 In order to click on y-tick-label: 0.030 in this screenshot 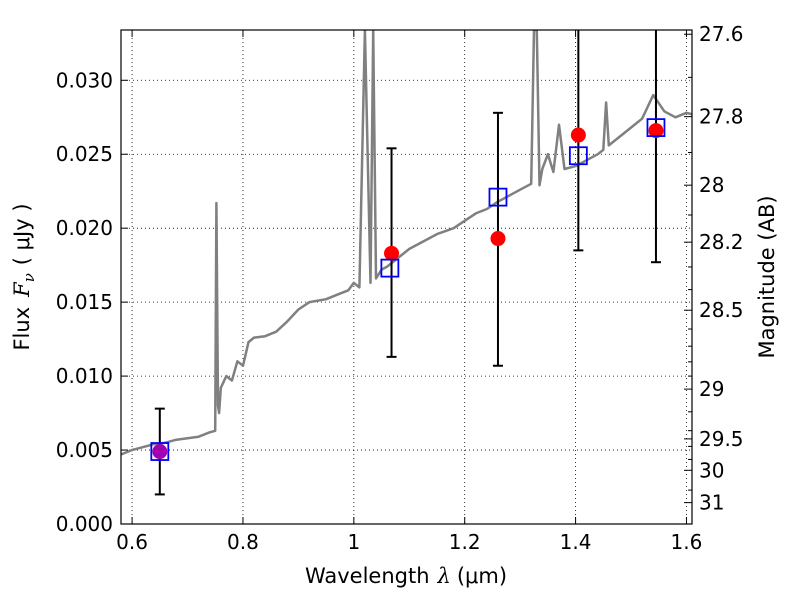, I will do `click(84, 80)`.